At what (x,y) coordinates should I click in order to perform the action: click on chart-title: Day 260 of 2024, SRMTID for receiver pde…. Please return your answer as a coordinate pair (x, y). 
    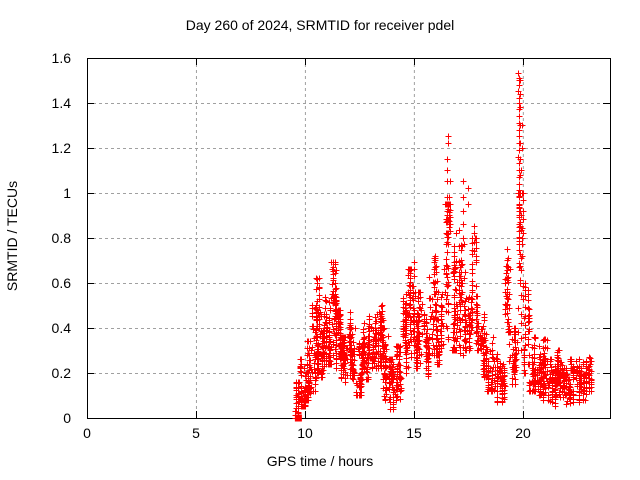
    Looking at the image, I should click on (320, 25).